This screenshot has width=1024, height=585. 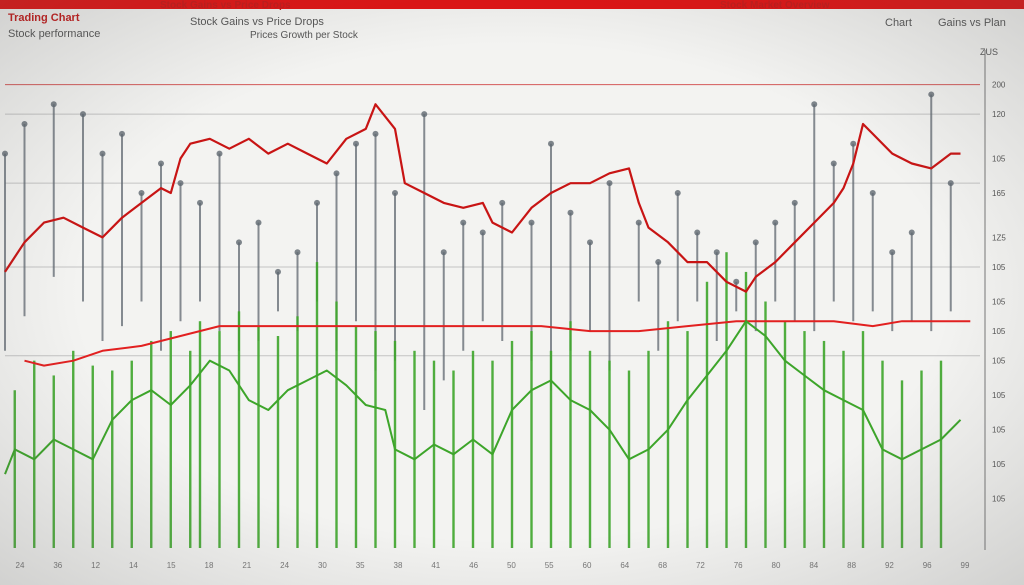 What do you see at coordinates (700, 565) in the screenshot?
I see `x-tick-label: 72` at bounding box center [700, 565].